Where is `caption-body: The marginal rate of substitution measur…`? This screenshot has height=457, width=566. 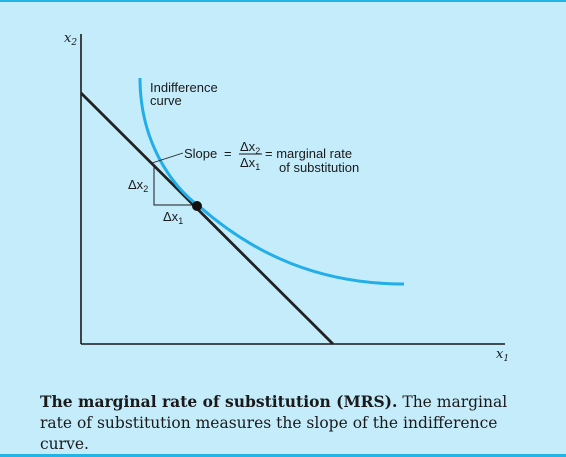 caption-body: The marginal rate of substitution measur… is located at coordinates (274, 423).